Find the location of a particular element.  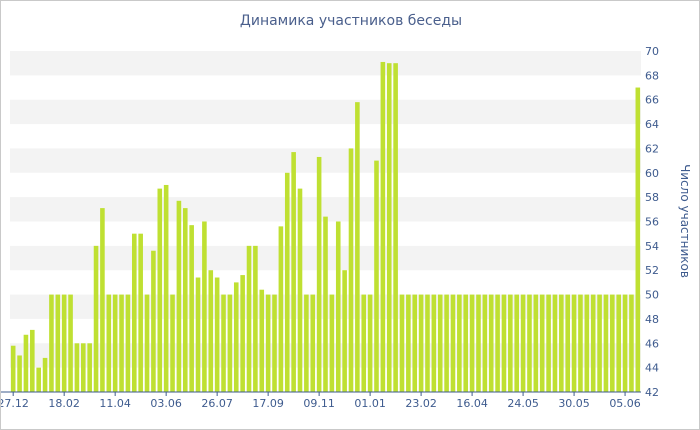

x-tick-label: 05.06 is located at coordinates (625, 403).